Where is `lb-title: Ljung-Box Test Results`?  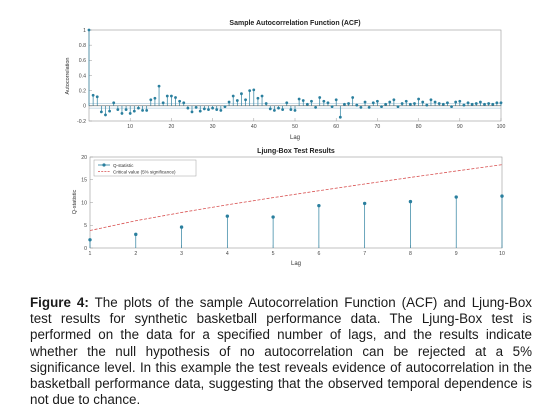
lb-title: Ljung-Box Test Results is located at coordinates (296, 151).